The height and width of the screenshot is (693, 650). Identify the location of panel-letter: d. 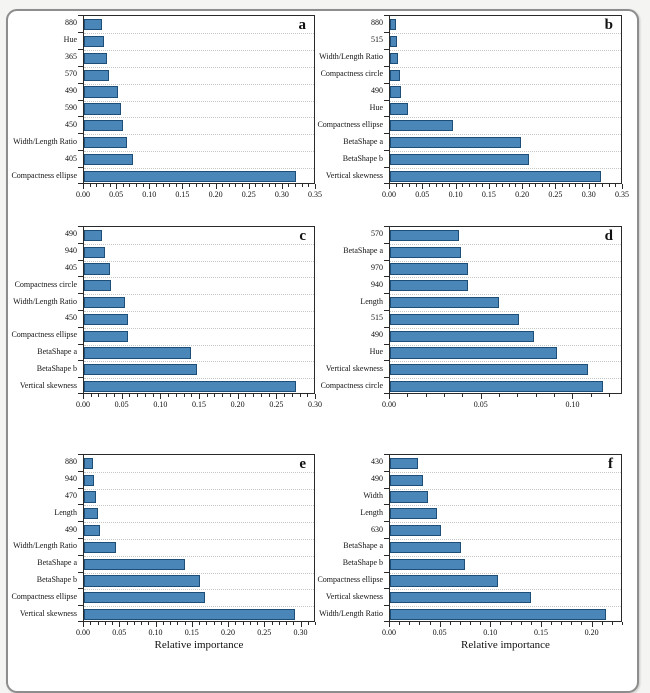
(608, 236).